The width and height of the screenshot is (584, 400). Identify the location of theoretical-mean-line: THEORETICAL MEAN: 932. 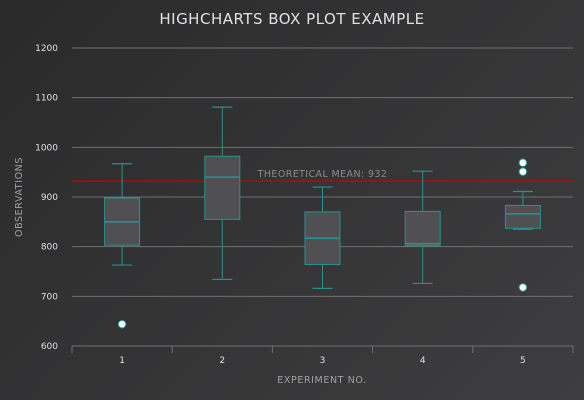
(322, 175).